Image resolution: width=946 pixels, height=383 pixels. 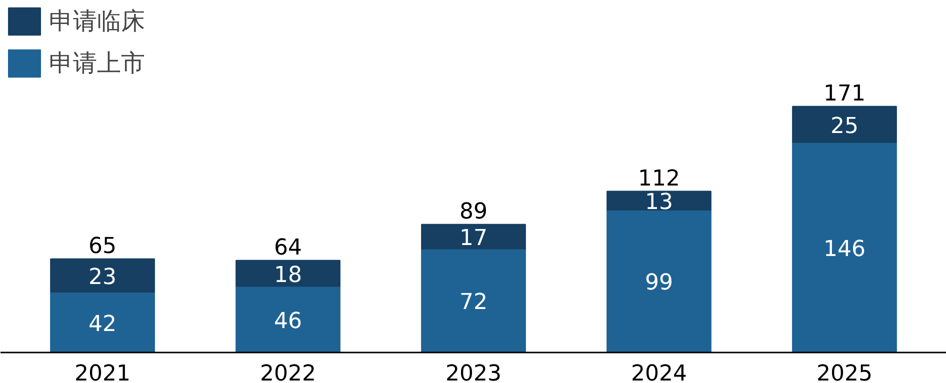 What do you see at coordinates (97, 63) in the screenshot?
I see `legend-label: 申请上市` at bounding box center [97, 63].